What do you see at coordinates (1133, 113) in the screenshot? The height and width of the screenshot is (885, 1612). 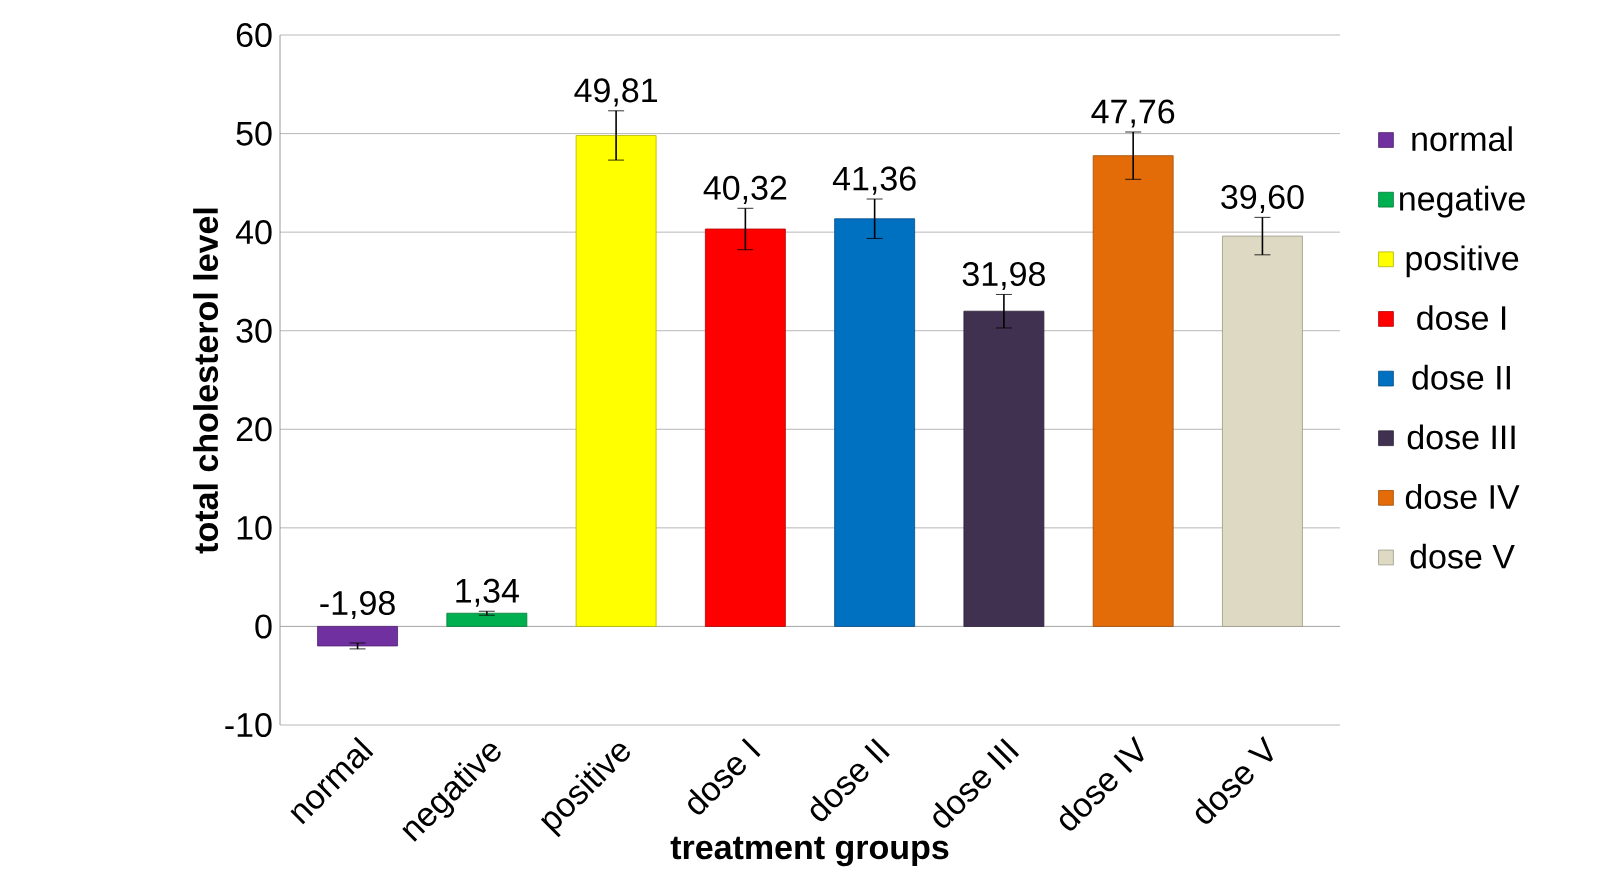 I see `data-label: 47,76` at bounding box center [1133, 113].